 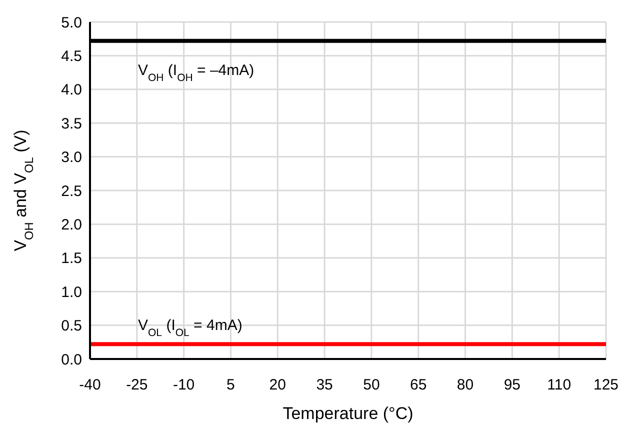 I want to click on y-tick-label: 0.5, so click(x=71, y=326).